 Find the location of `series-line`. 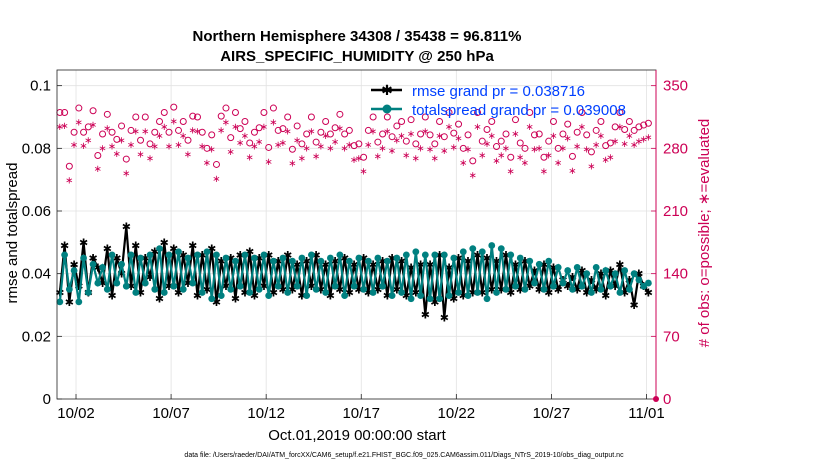

series-line is located at coordinates (354, 272).